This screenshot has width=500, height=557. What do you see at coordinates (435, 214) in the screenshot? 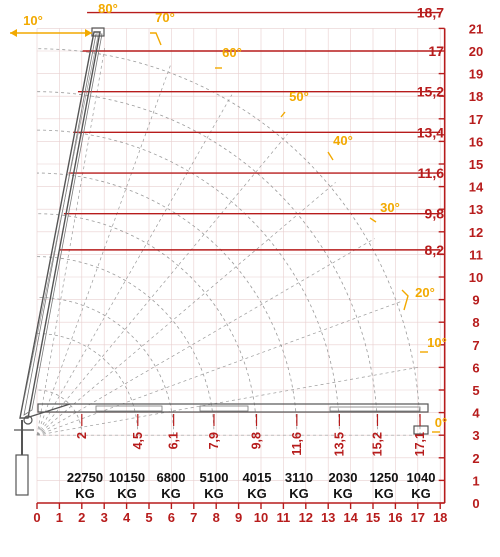
I see `height-label: 9,8` at bounding box center [435, 214].